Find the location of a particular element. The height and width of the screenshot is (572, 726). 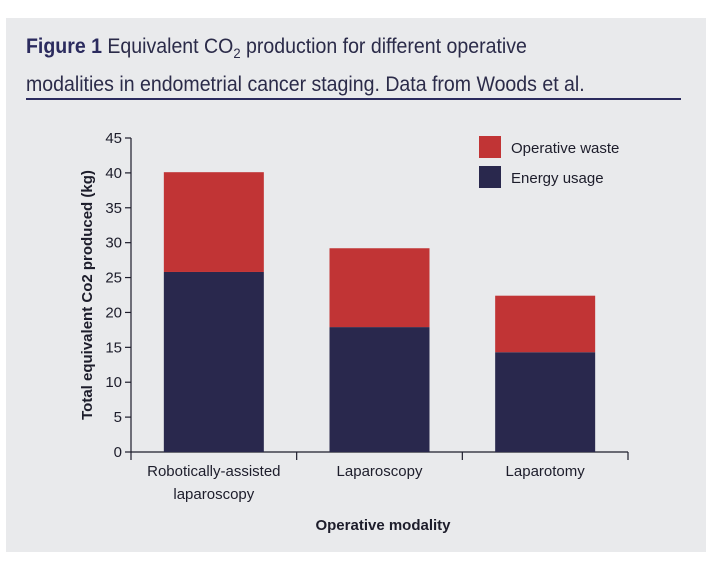

y-tick-label: 25 is located at coordinates (113, 278).